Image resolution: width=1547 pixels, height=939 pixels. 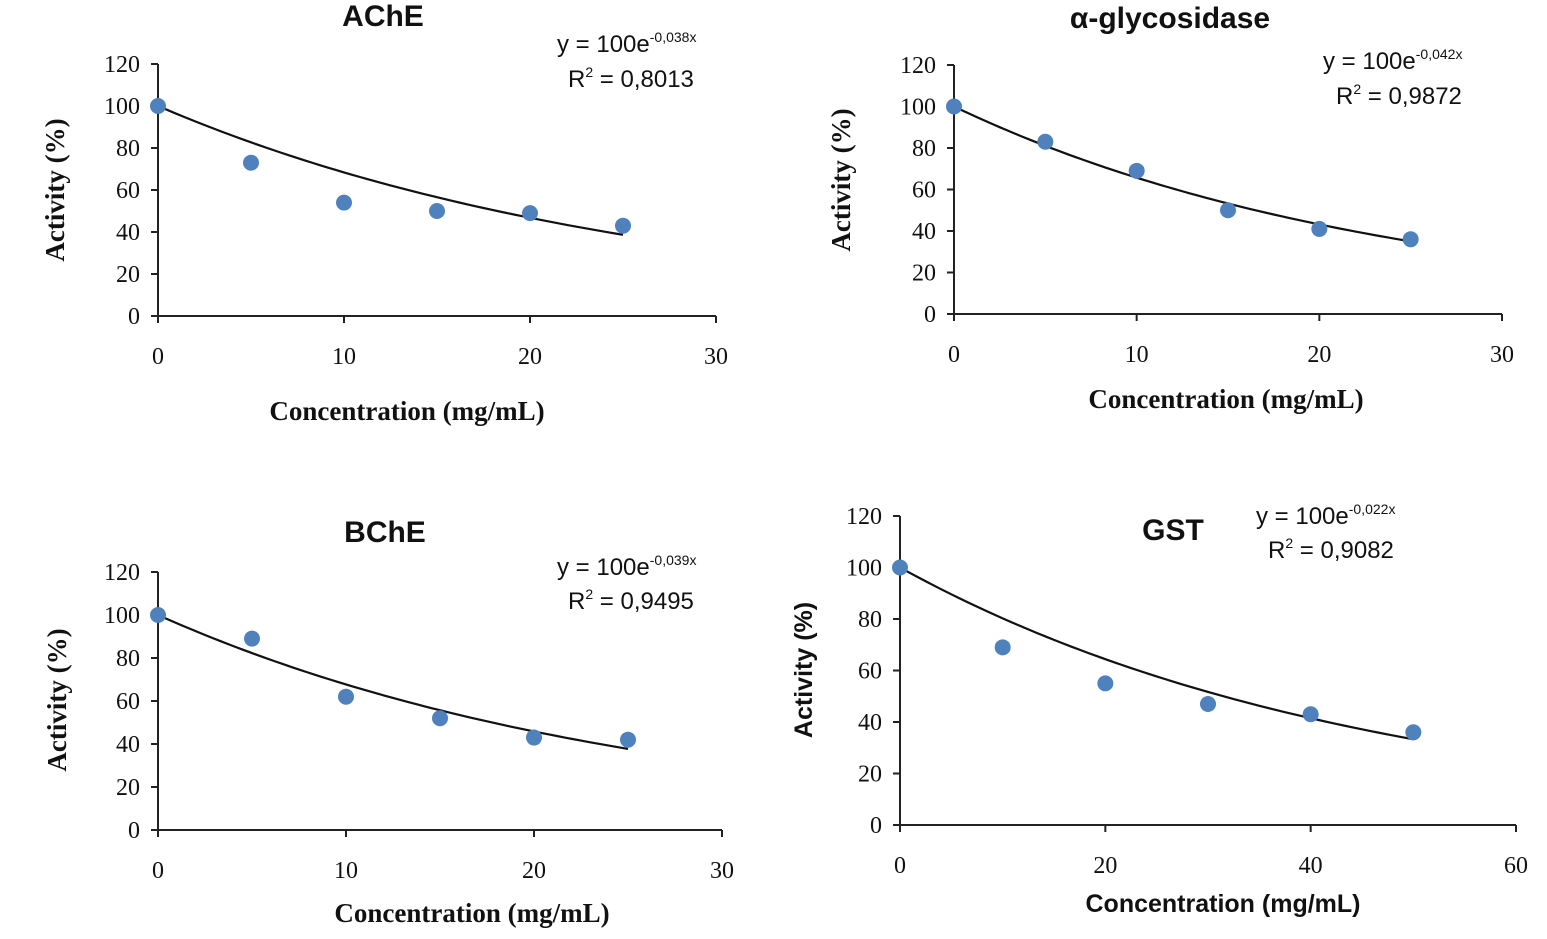 What do you see at coordinates (1343, 550) in the screenshot?
I see `r-squared-value: = 0,9082` at bounding box center [1343, 550].